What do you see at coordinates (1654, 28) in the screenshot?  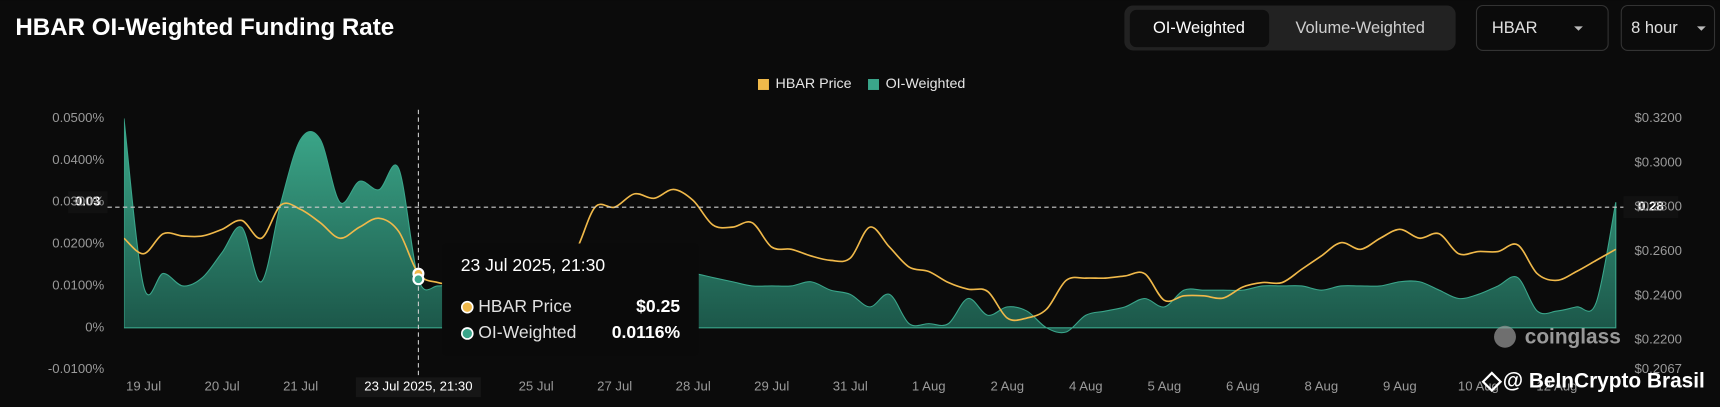 I see `interval-select-label: 8 hour` at bounding box center [1654, 28].